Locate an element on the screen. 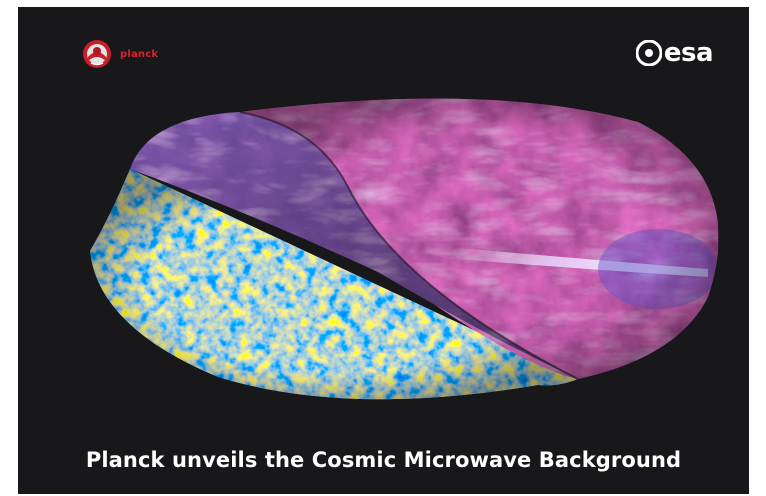 Image resolution: width=766 pixels, height=496 pixels. planck-wordmark: planck is located at coordinates (139, 54).